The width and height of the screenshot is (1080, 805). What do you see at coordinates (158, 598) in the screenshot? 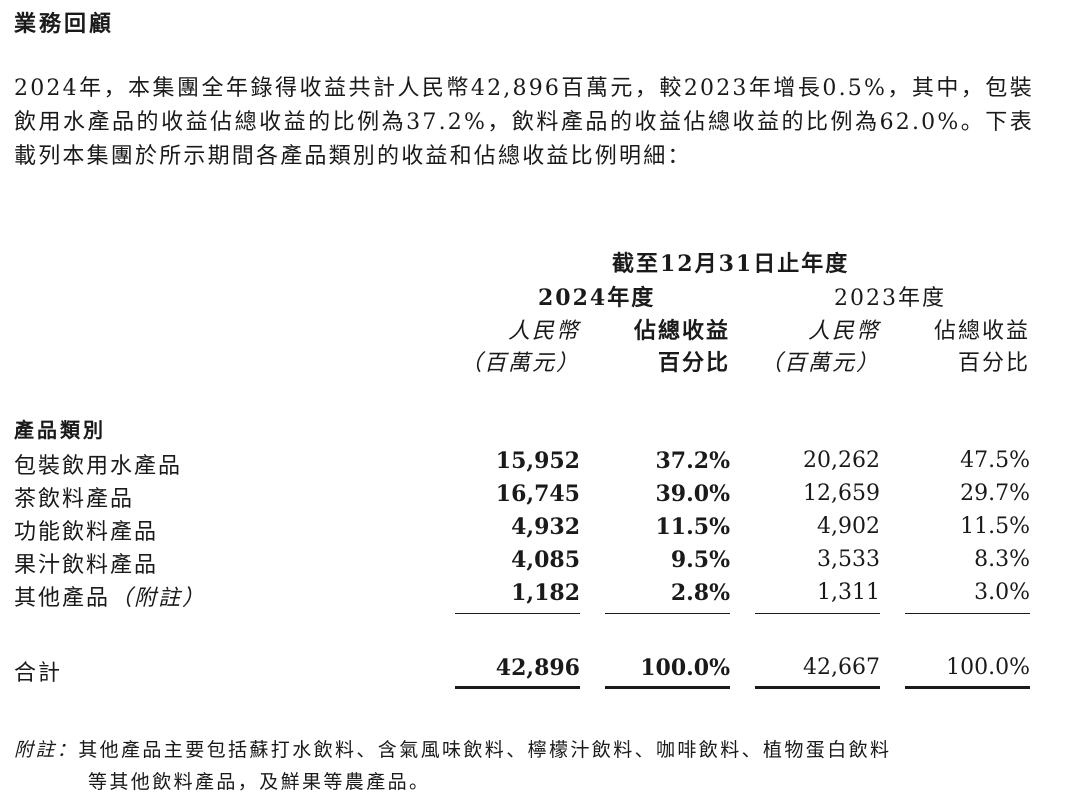
I see `footnote-reference: （附註）` at bounding box center [158, 598].